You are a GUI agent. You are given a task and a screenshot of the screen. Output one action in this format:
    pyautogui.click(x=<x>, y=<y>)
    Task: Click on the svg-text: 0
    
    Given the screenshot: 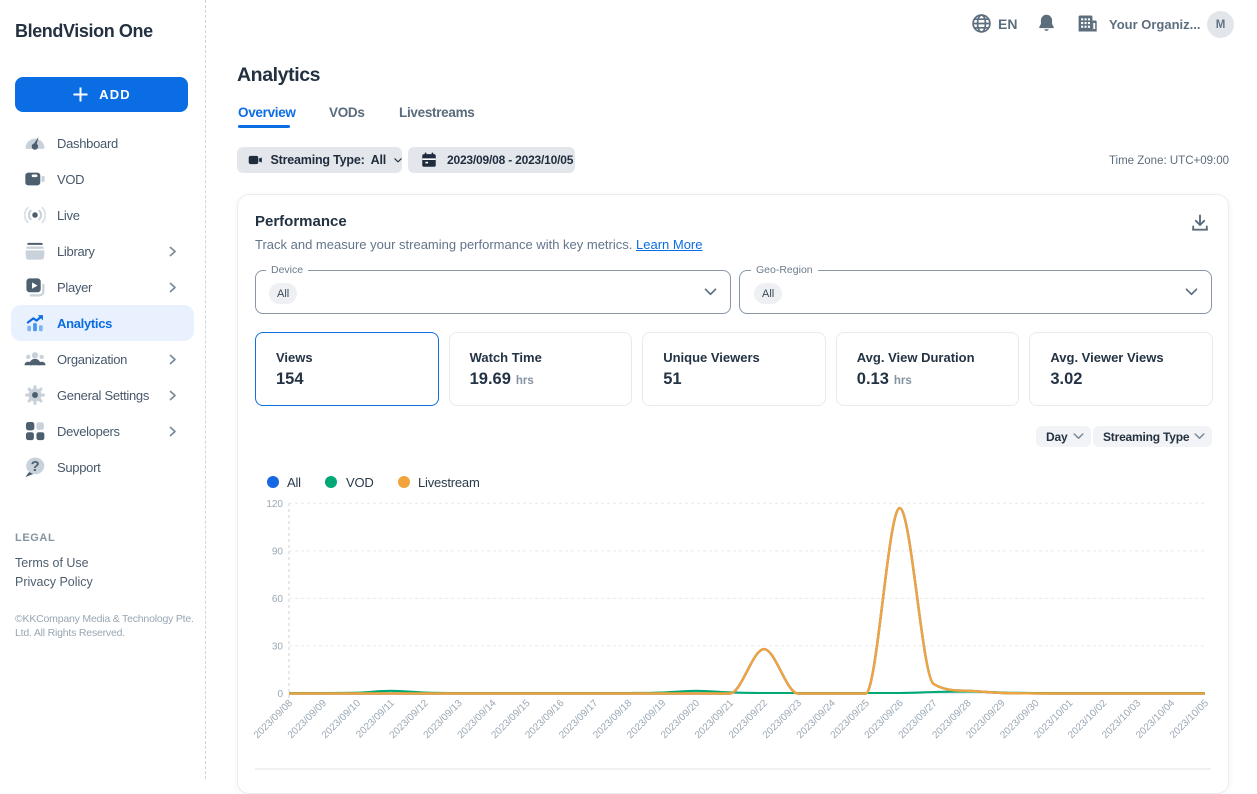 What is the action you would take?
    pyautogui.click(x=280, y=694)
    